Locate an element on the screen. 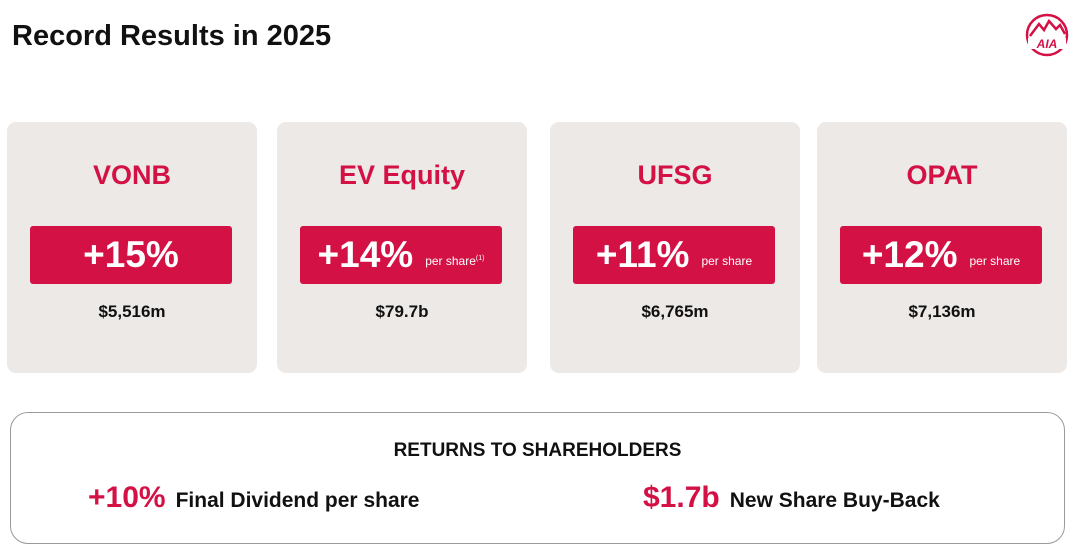 This screenshot has height=557, width=1080. returns-title: RETURNS TO SHAREHOLDERS is located at coordinates (537, 450).